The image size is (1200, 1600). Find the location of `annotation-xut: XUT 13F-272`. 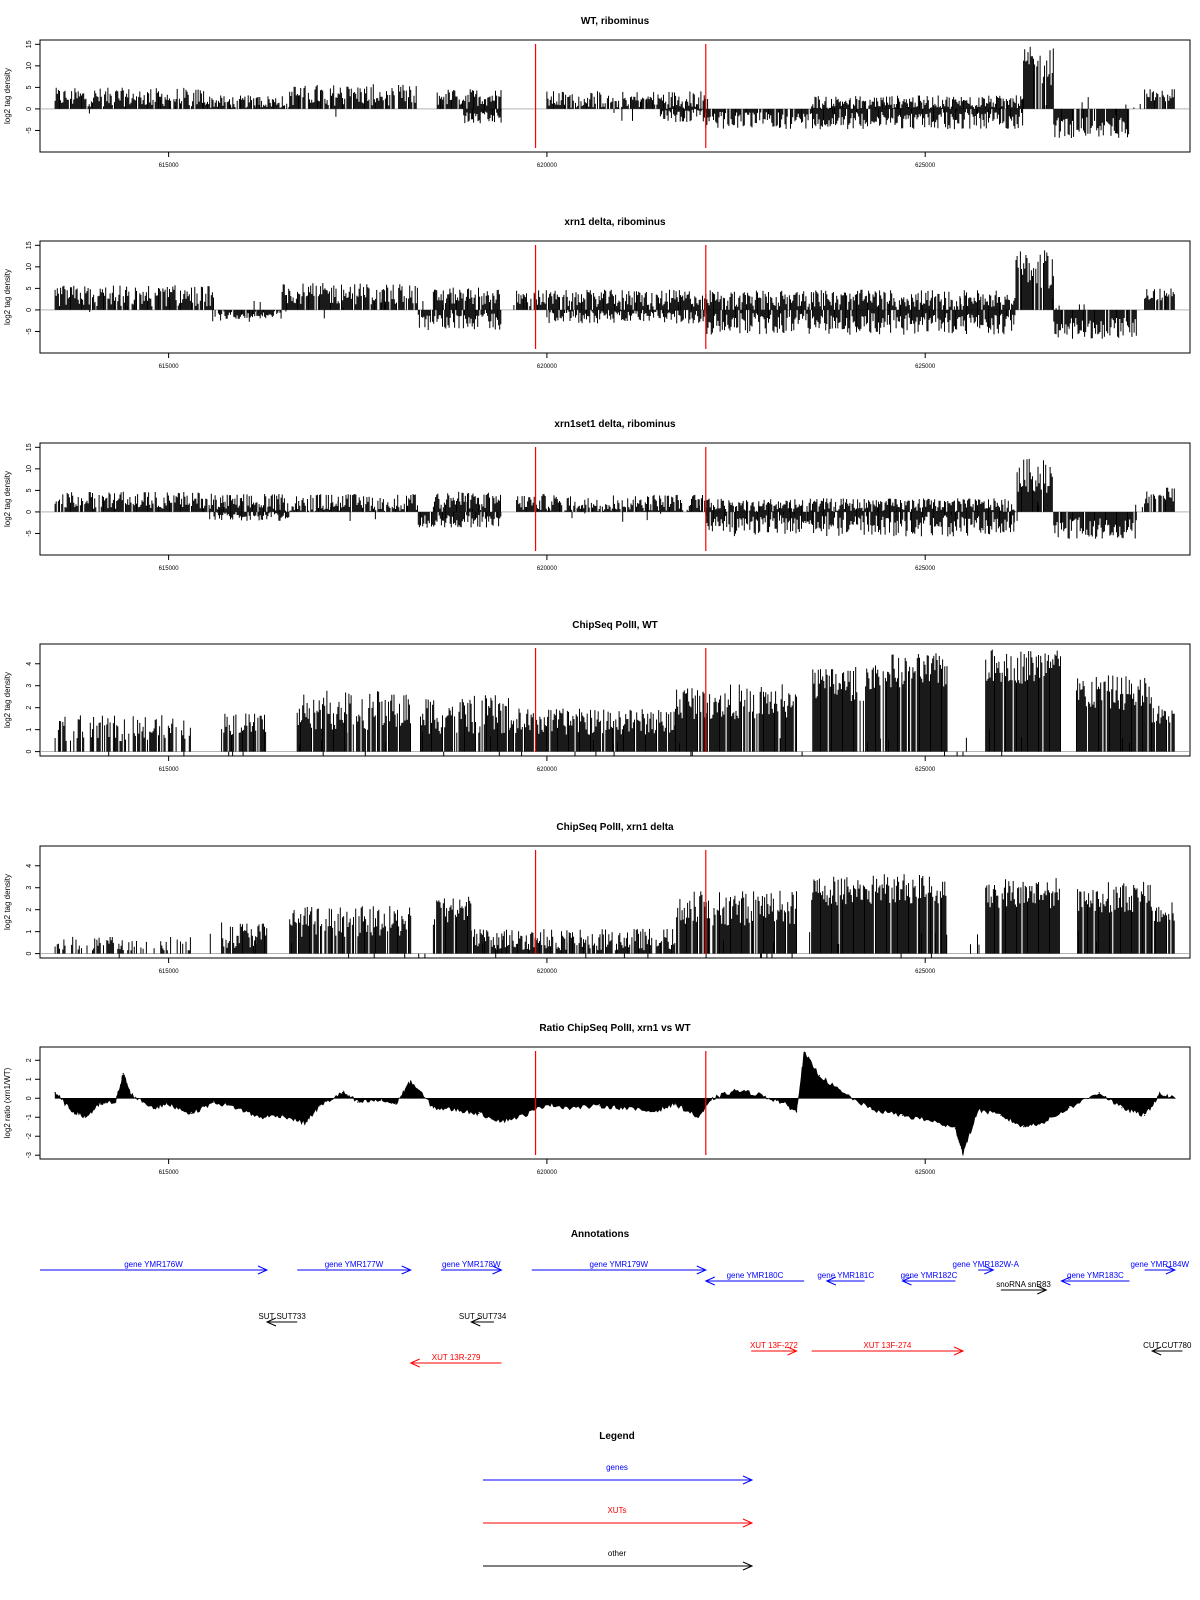

annotation-xut: XUT 13F-272 is located at coordinates (774, 1348).